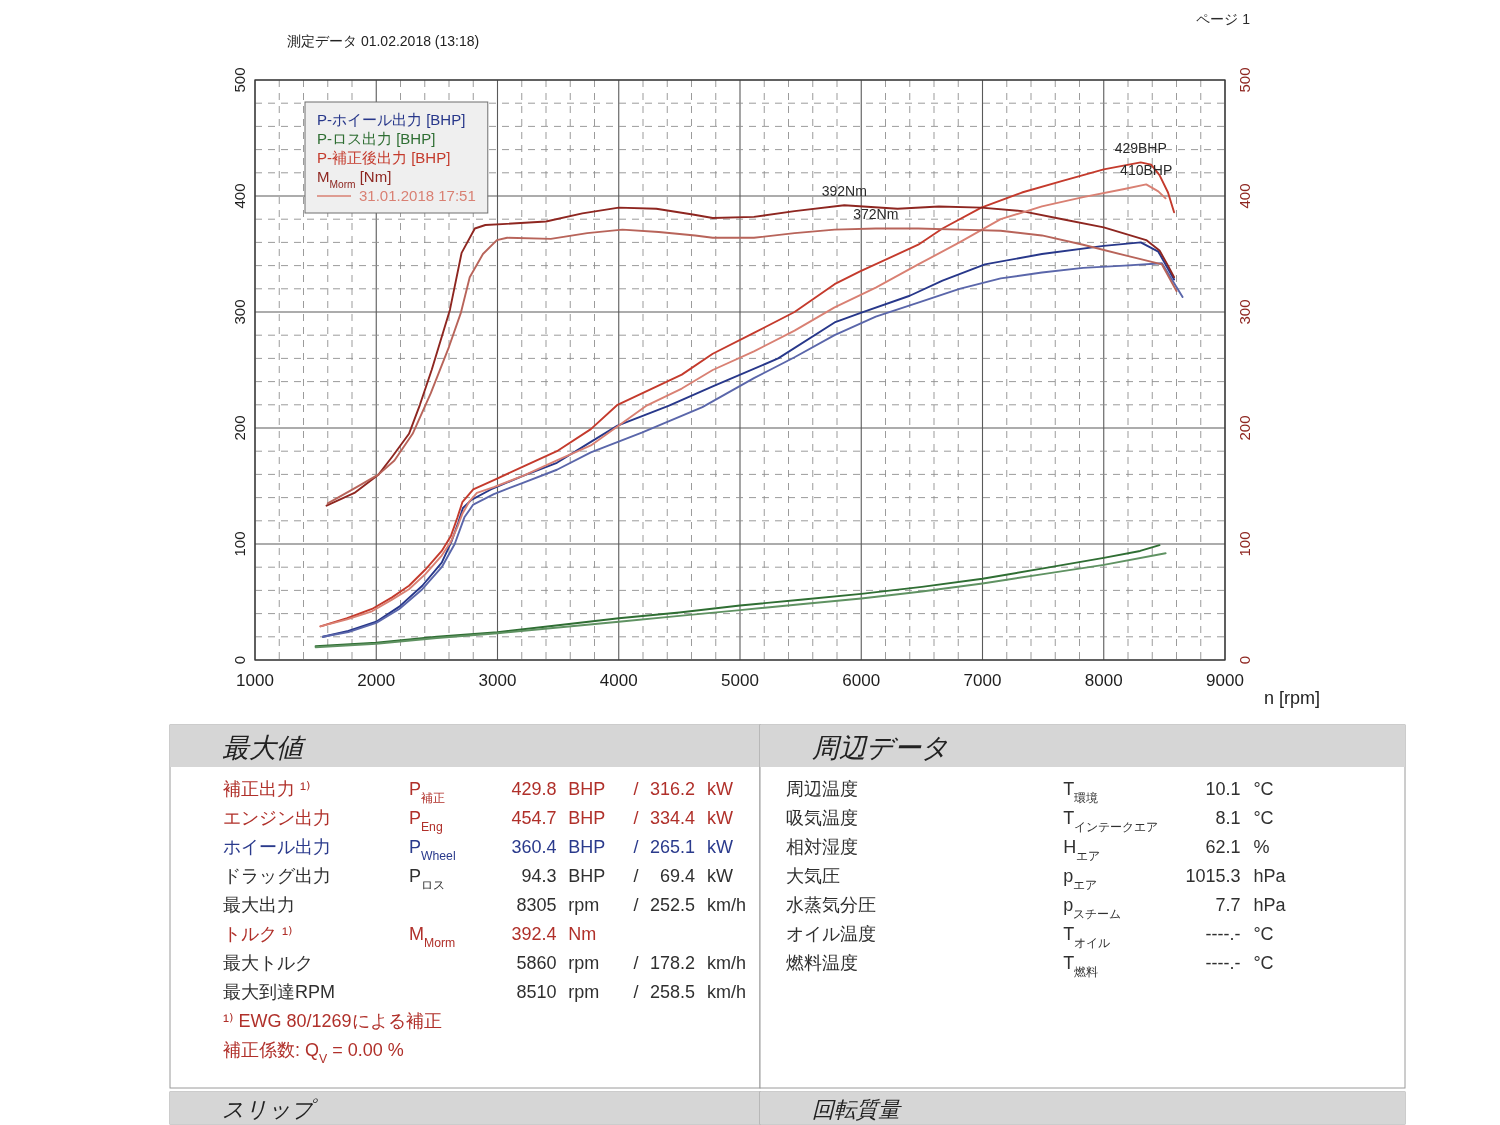 This screenshot has height=1125, width=1500. Describe the element at coordinates (239, 660) in the screenshot. I see `y-tick-label: 0` at that location.